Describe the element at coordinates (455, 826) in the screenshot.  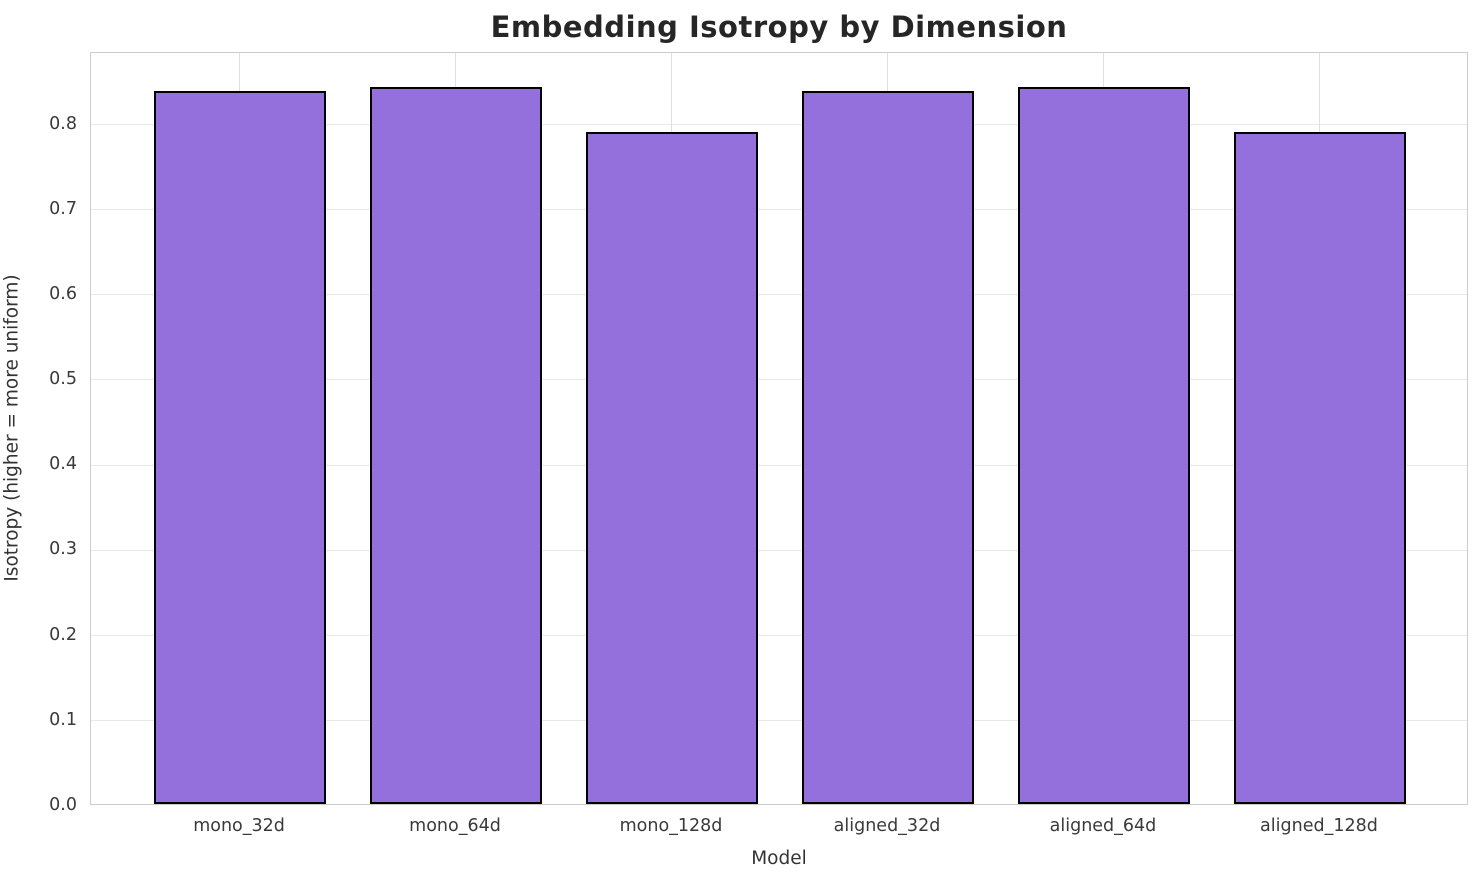
I see `x-tick-label: mono_64d` at that location.